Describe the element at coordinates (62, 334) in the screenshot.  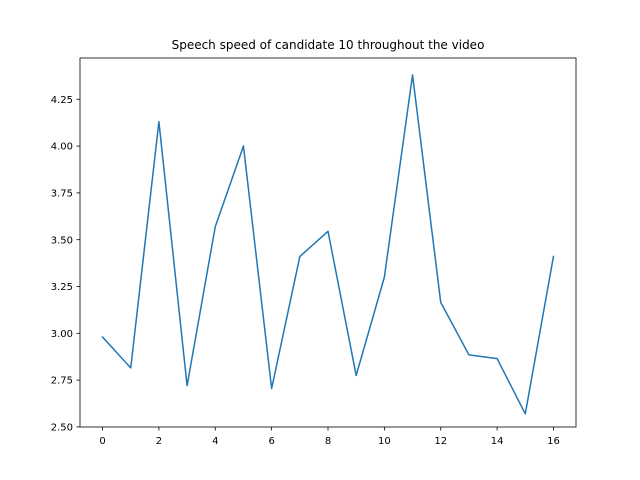
I see `y-tick-label: 3.00` at that location.